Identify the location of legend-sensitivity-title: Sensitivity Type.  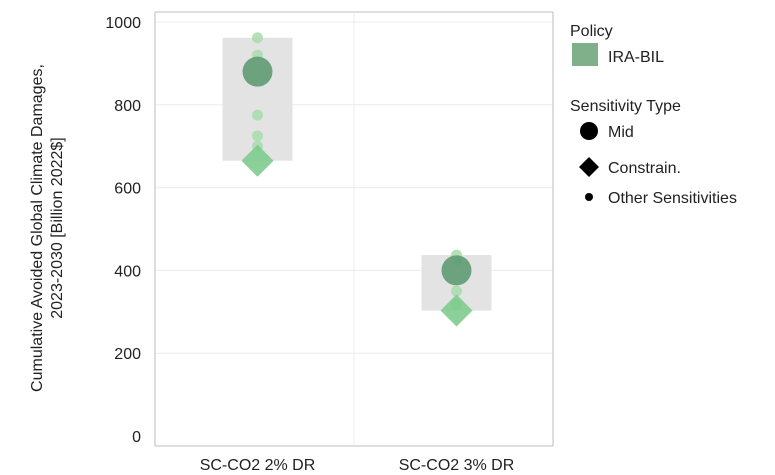
(625, 106).